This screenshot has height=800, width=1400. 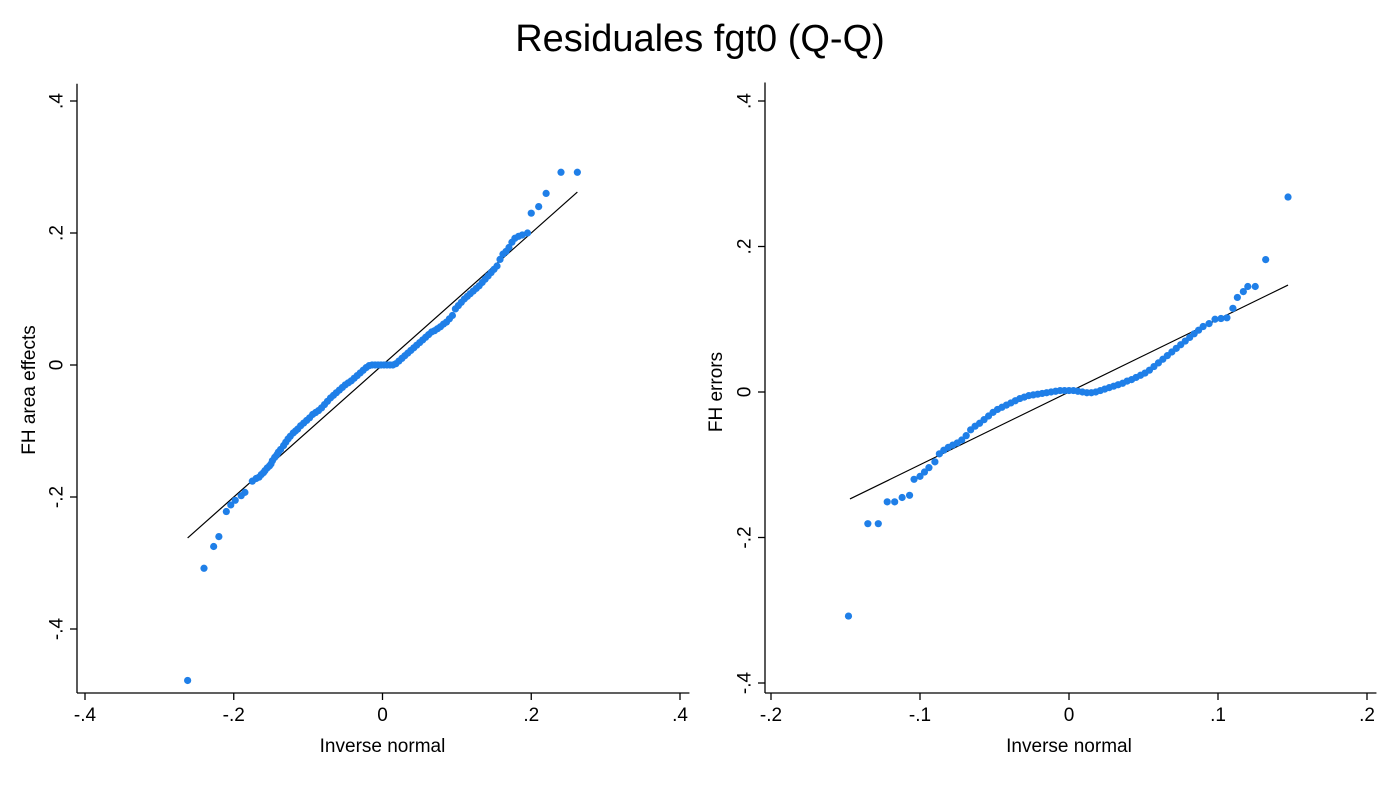 What do you see at coordinates (700, 39) in the screenshot?
I see `chart-title: Residuales fgt0 (Q-Q)` at bounding box center [700, 39].